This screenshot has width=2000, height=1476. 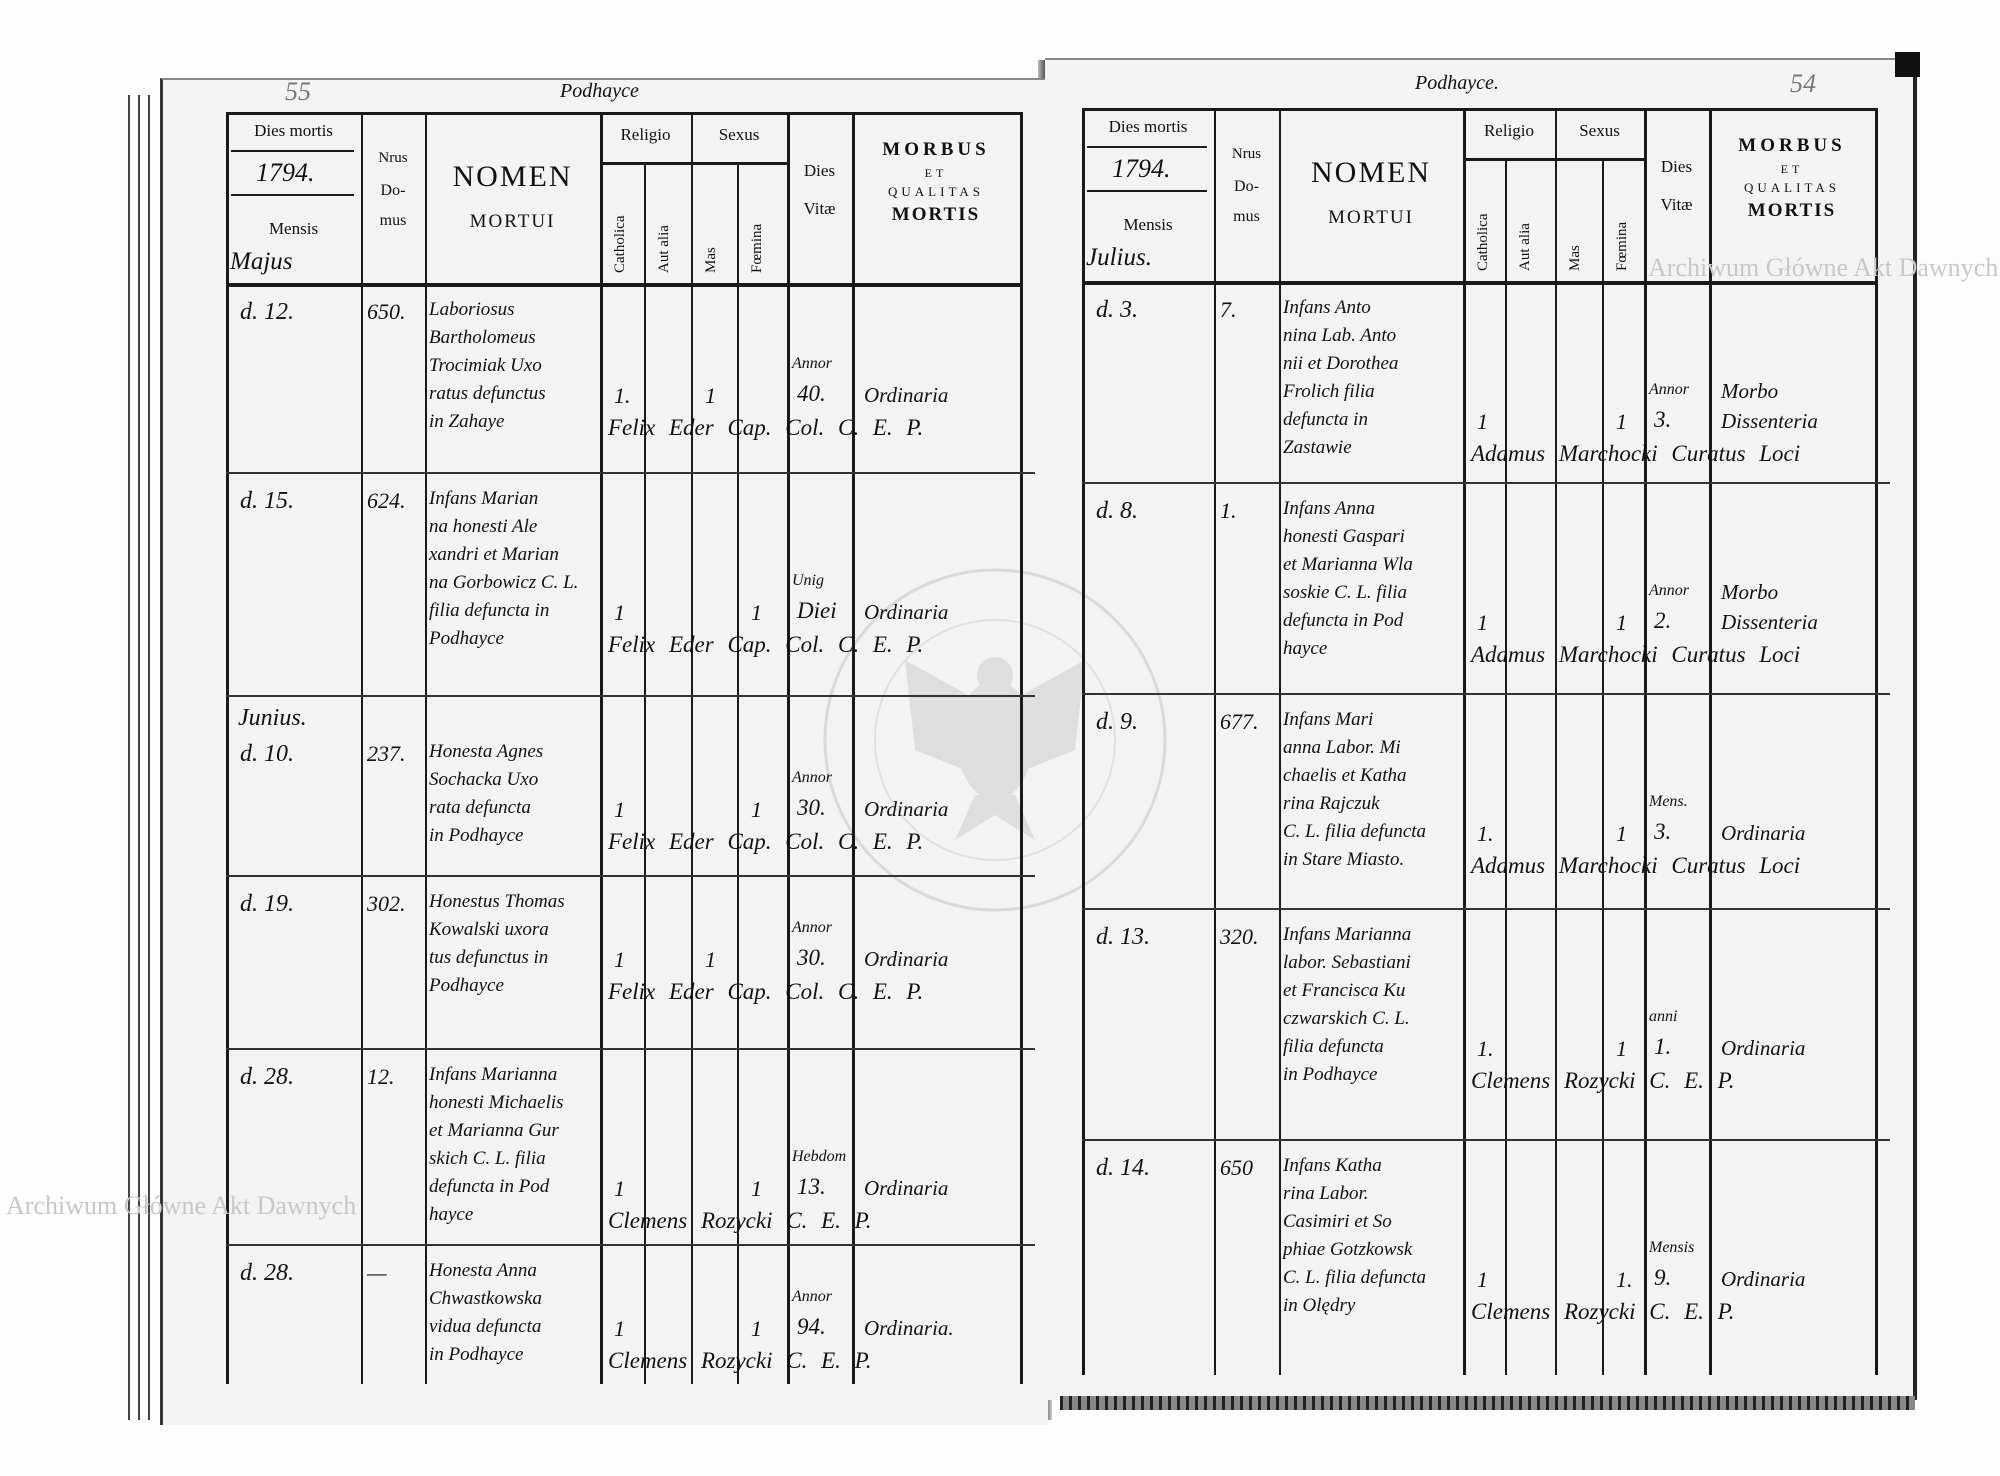 I want to click on entry-vitae-value: Diei, so click(x=817, y=610).